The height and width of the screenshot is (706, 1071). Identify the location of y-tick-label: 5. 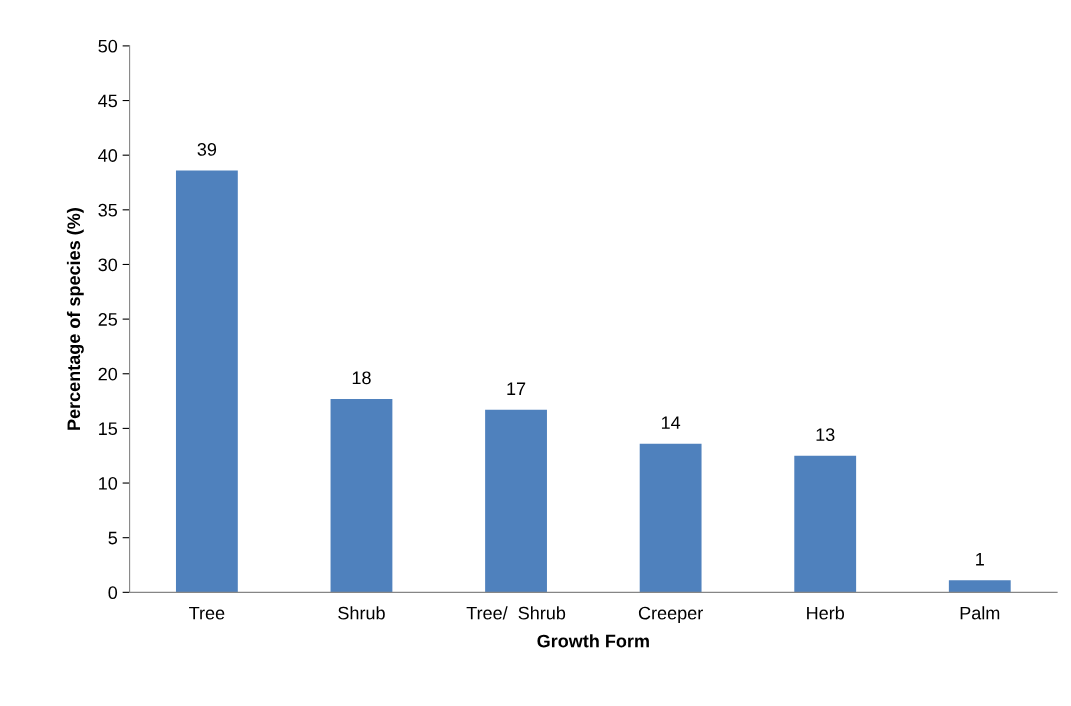
(113, 538).